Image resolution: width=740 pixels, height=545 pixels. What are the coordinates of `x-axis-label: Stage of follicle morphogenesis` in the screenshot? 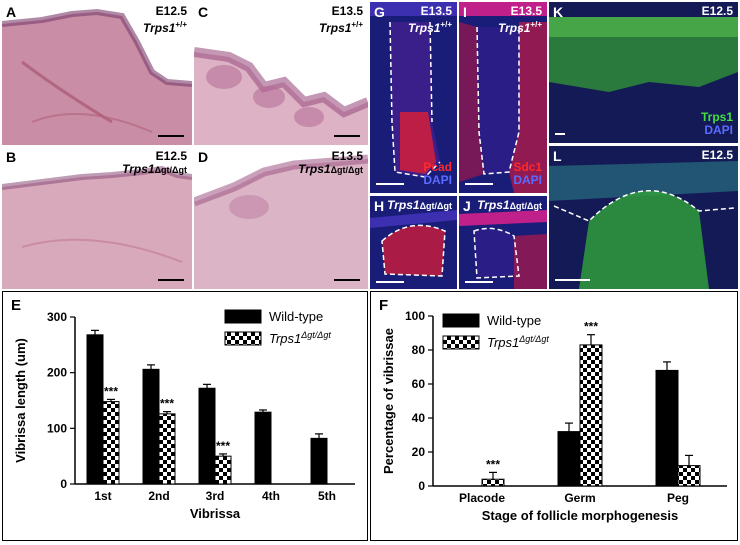 It's located at (580, 515).